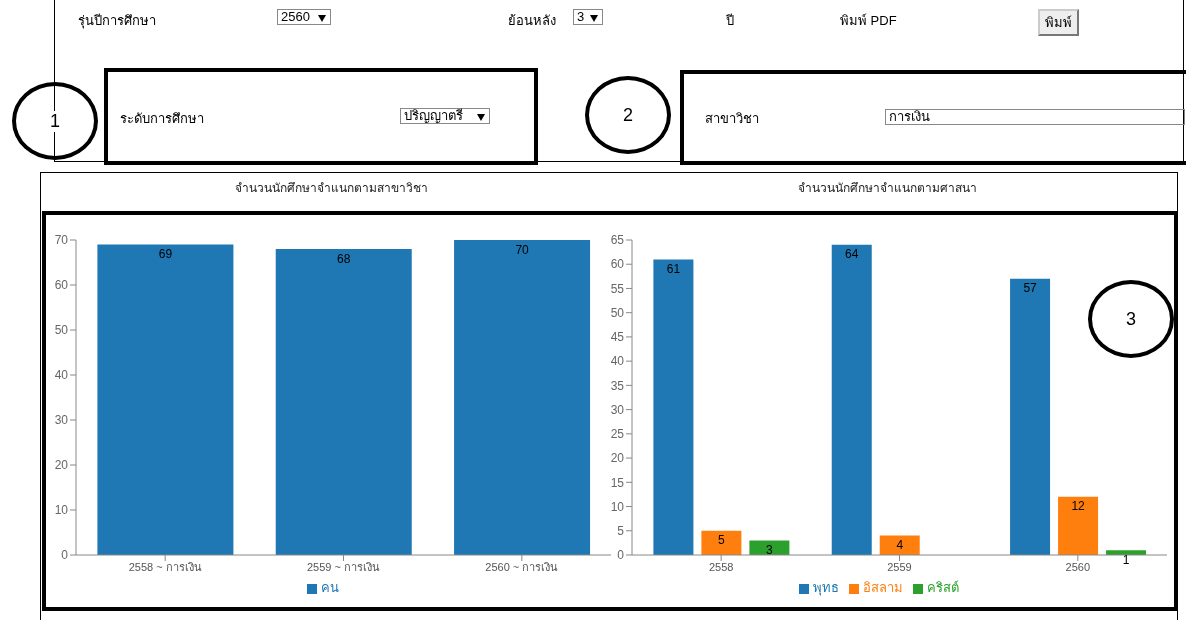 The image size is (1186, 620). What do you see at coordinates (617, 240) in the screenshot?
I see `y-tick-label: 65` at bounding box center [617, 240].